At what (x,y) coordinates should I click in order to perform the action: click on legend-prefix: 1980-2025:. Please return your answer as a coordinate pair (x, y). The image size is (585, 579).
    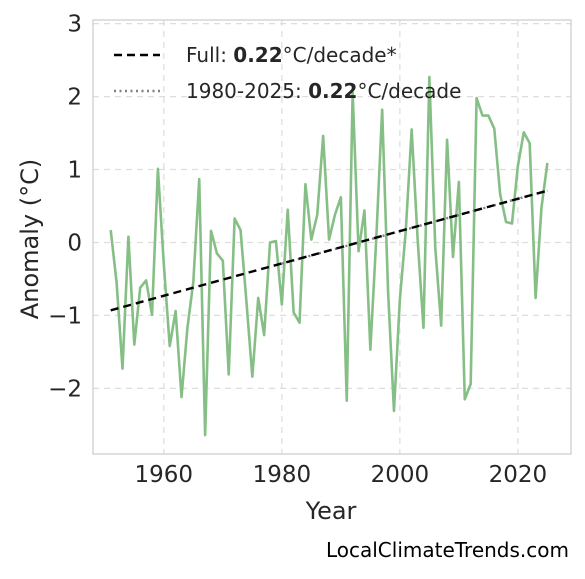
    Looking at the image, I should click on (247, 91).